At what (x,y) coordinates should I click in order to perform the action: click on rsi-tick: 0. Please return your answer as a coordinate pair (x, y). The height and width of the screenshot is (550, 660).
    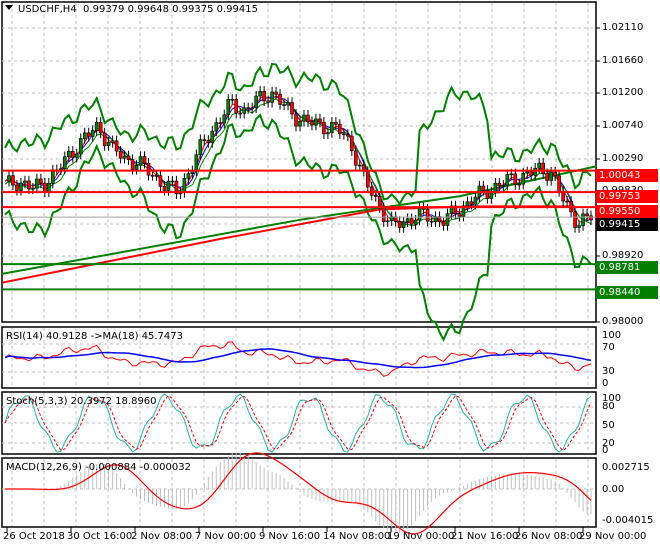
    Looking at the image, I should click on (605, 383).